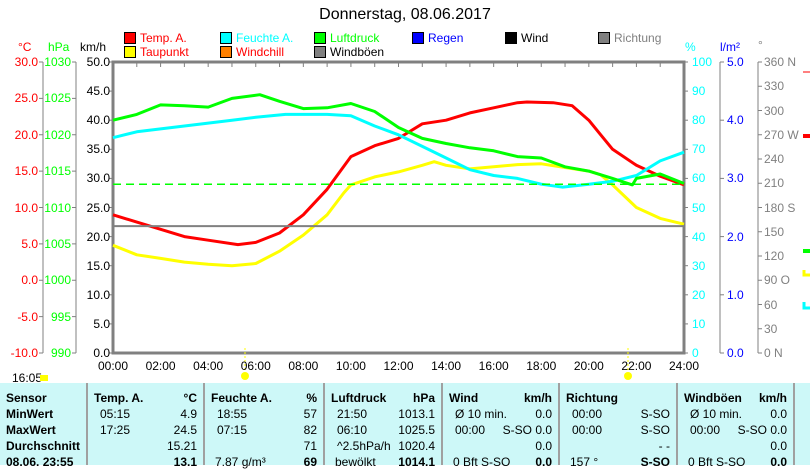 This screenshot has width=810, height=471. Describe the element at coordinates (699, 178) in the screenshot. I see `humidity-axis-tick-label: 60` at that location.